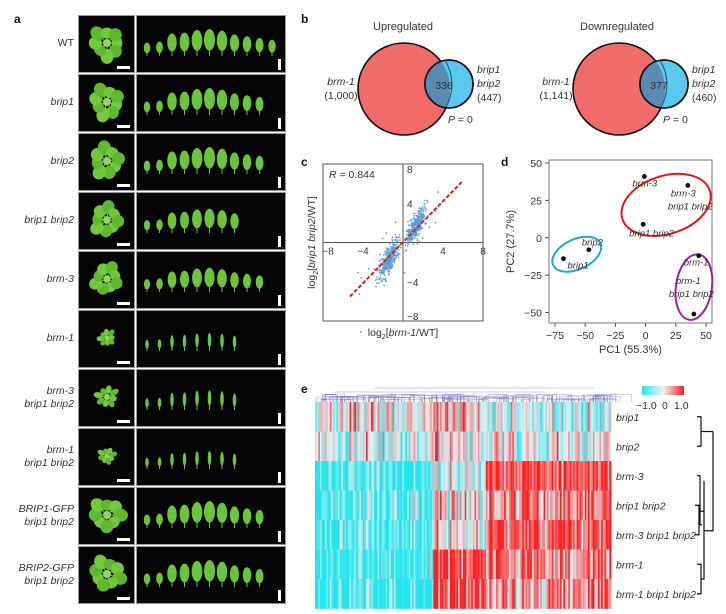 The width and height of the screenshot is (726, 614). Describe the element at coordinates (107, 219) in the screenshot. I see `rosette-drawing` at that location.